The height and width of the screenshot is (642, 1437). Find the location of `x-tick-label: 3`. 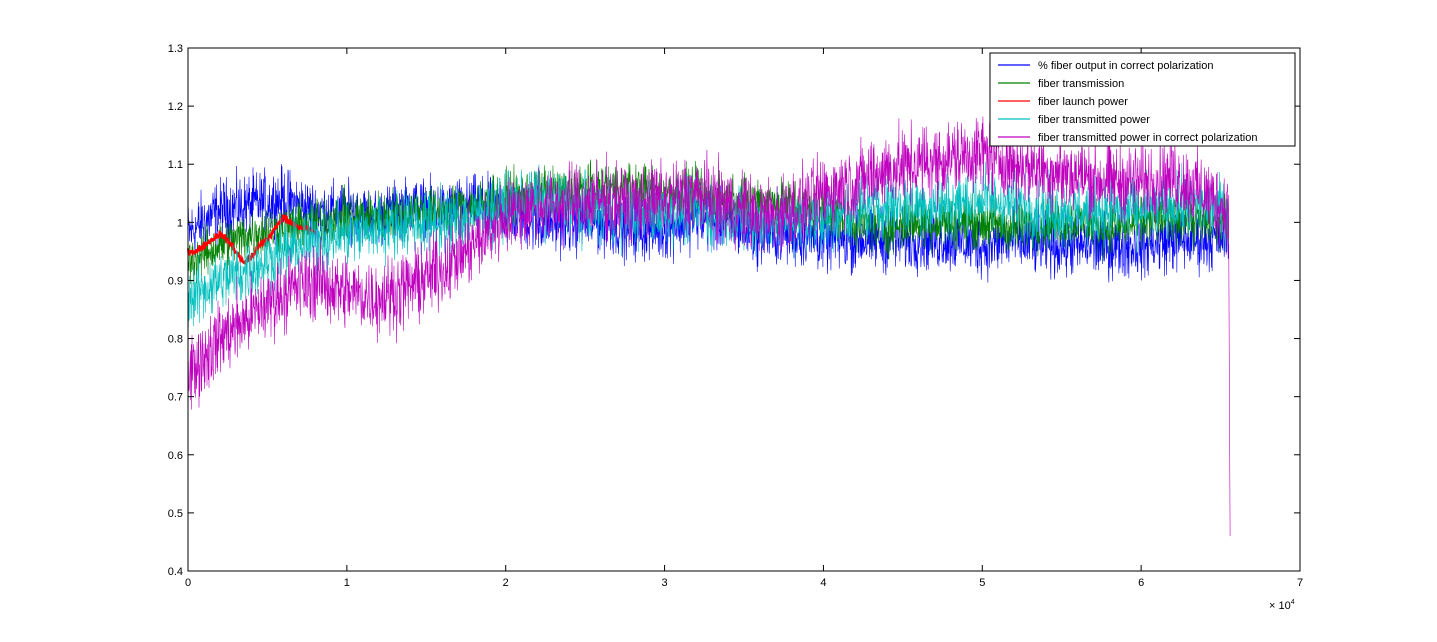

x-tick-label: 3 is located at coordinates (665, 583).